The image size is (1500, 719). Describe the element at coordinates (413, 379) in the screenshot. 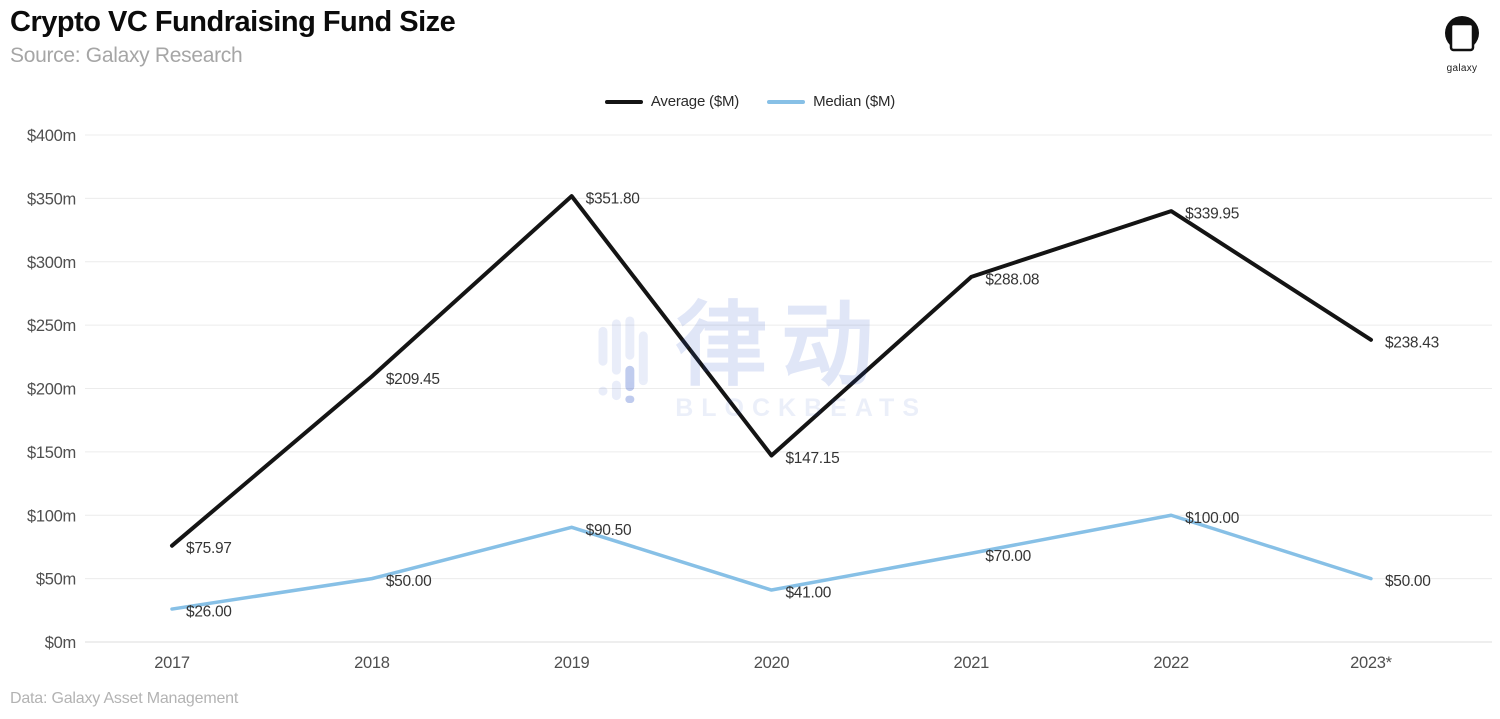

I see `point-label: $209.45` at that location.